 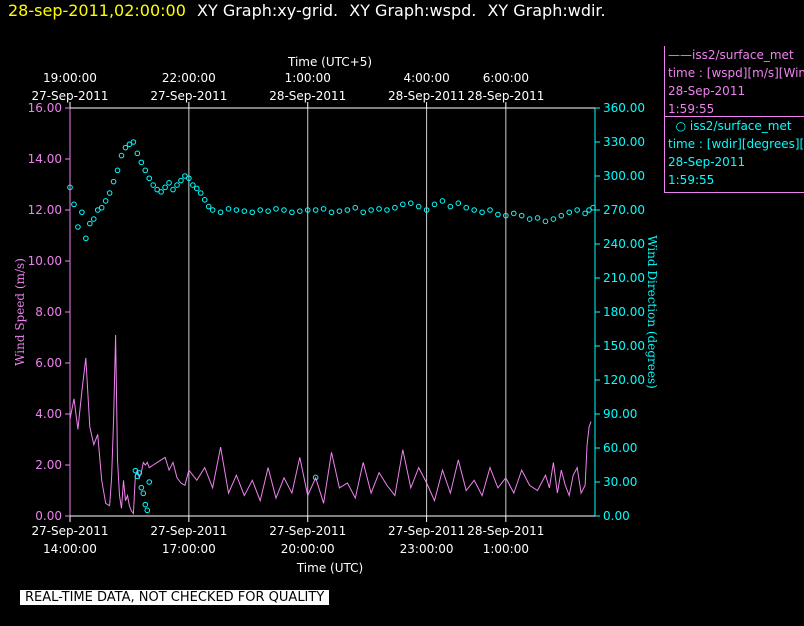 What do you see at coordinates (48, 363) in the screenshot?
I see `left-tick-label: 6.00` at bounding box center [48, 363].